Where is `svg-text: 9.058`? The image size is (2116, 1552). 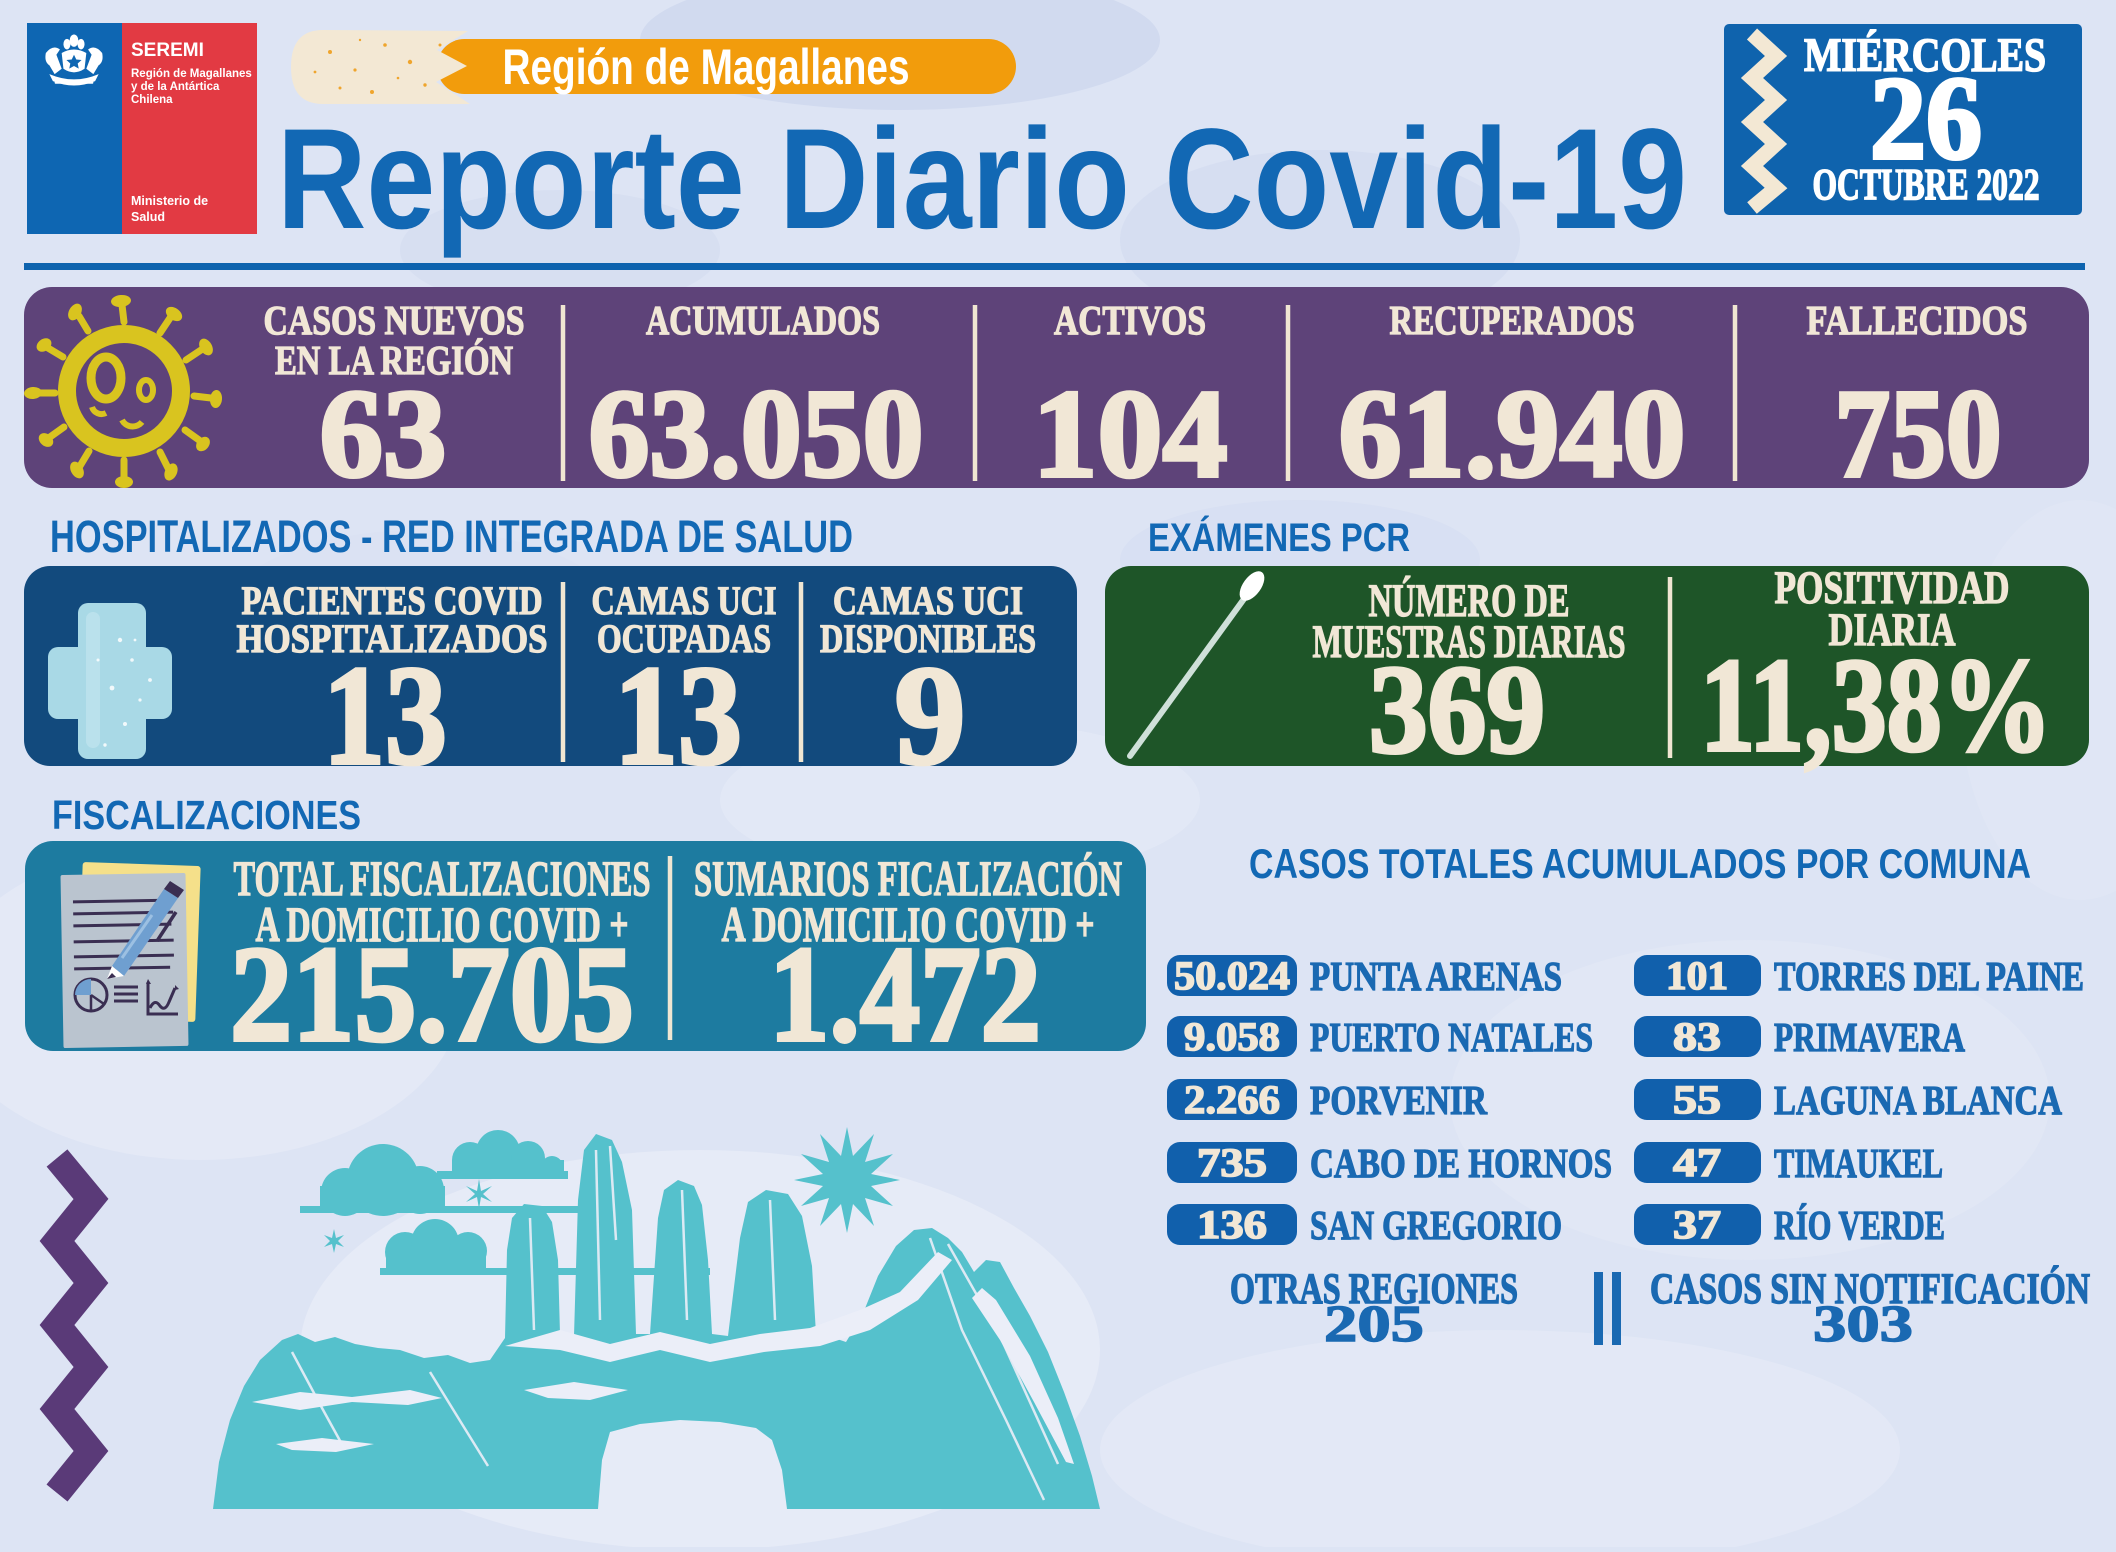 svg-text: 9.058 is located at coordinates (1232, 1036).